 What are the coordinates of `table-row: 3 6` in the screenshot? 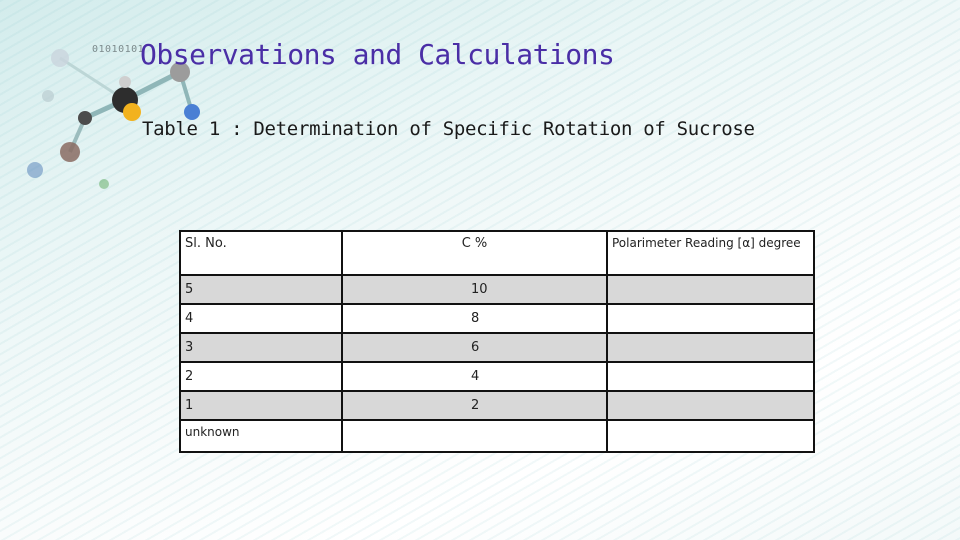 It's located at (497, 347).